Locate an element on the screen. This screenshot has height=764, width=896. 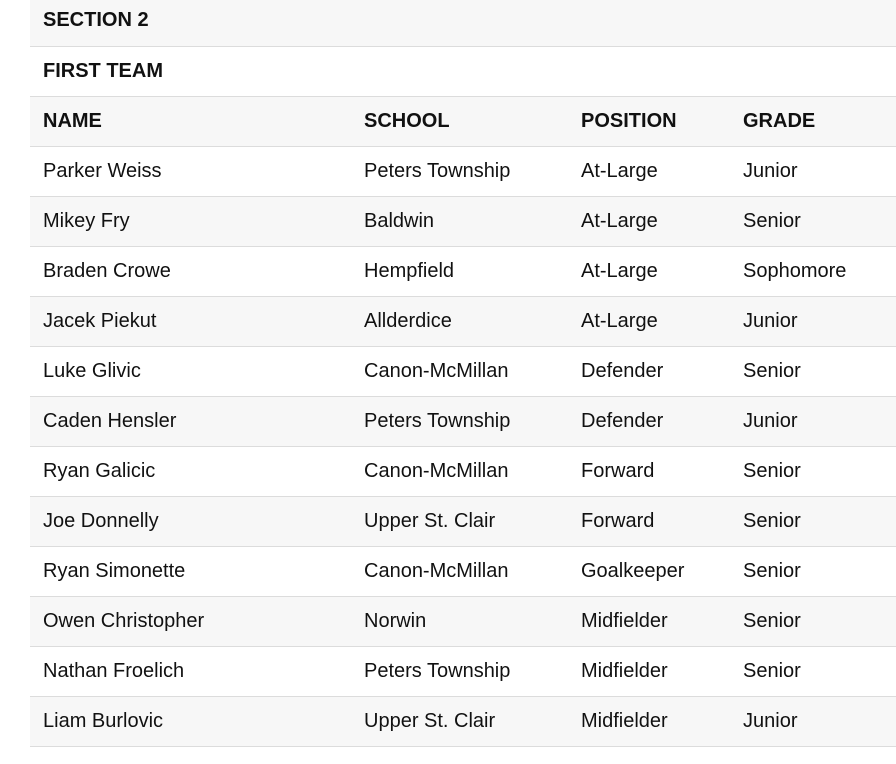
player-school: Norwin is located at coordinates (459, 621).